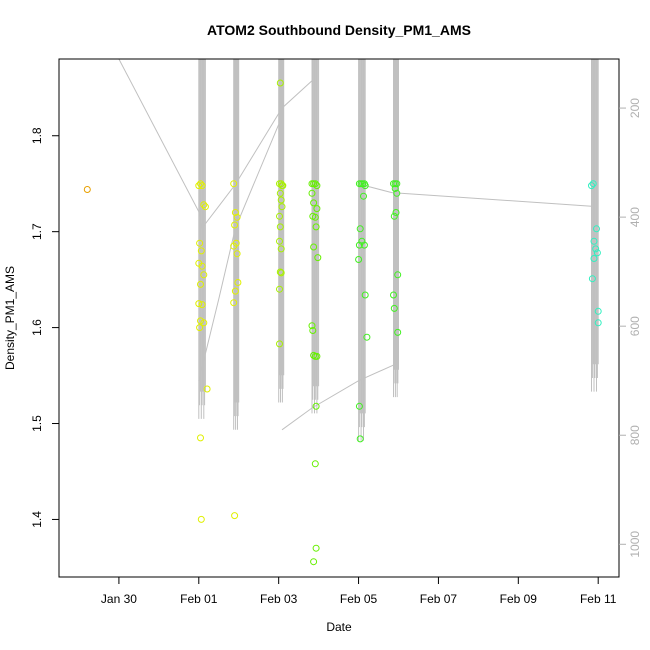  What do you see at coordinates (119, 599) in the screenshot?
I see `x-tick-label: Jan 30` at bounding box center [119, 599].